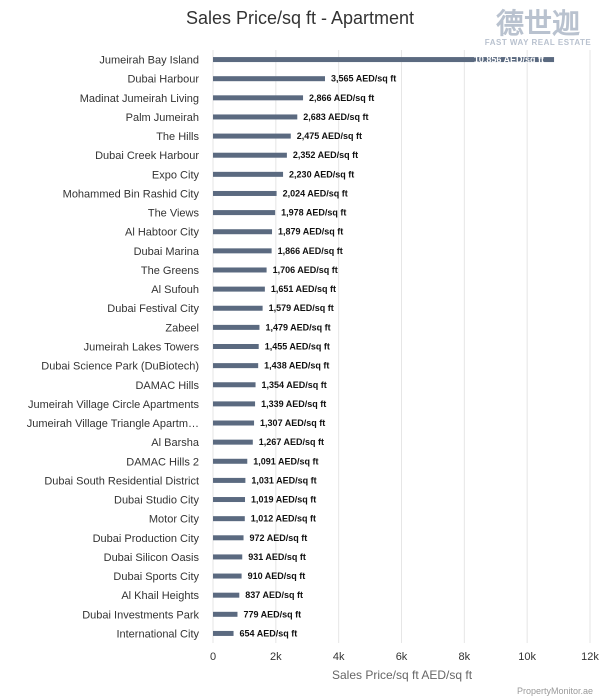 The height and width of the screenshot is (700, 600). I want to click on data-label: 1,866 AED/sq ft, so click(310, 251).